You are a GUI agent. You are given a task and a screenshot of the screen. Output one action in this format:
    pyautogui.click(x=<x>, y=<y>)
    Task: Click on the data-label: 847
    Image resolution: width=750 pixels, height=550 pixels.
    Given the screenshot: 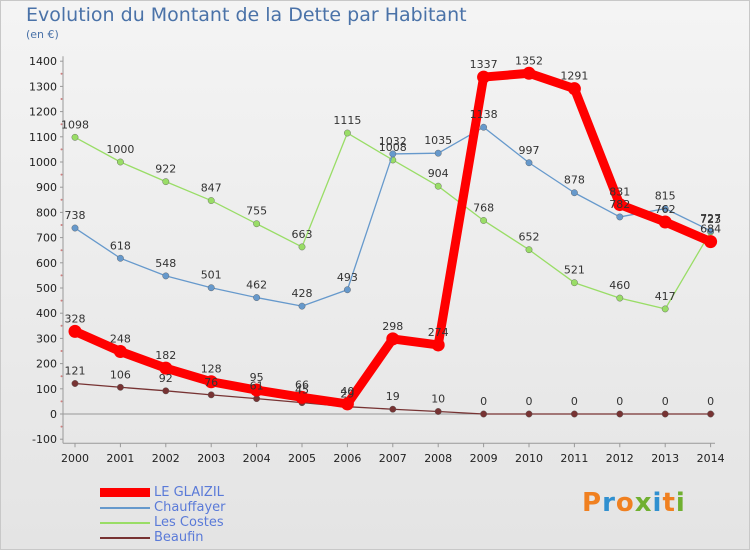 What is the action you would take?
    pyautogui.click(x=211, y=188)
    